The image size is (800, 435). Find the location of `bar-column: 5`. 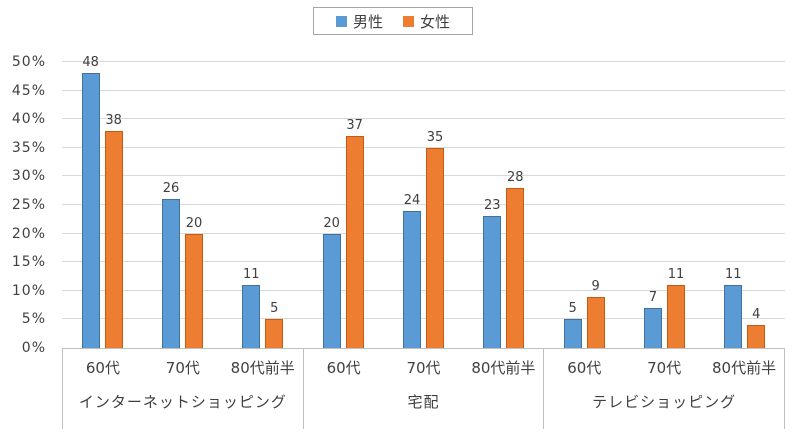

bar-column: 5 is located at coordinates (274, 324).